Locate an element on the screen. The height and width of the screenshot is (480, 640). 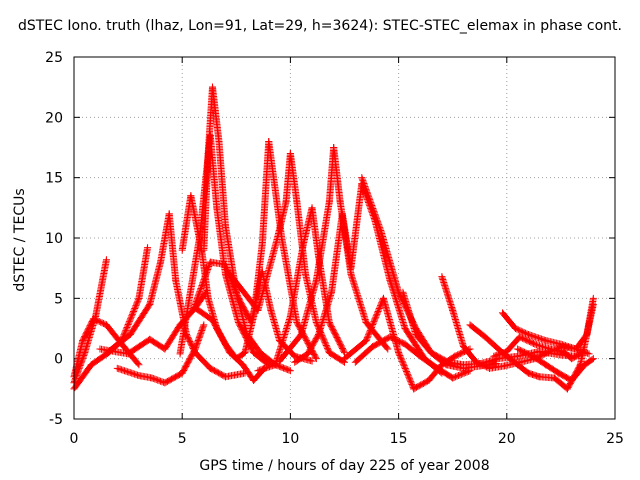
x-tick-label: 5 is located at coordinates (182, 439).